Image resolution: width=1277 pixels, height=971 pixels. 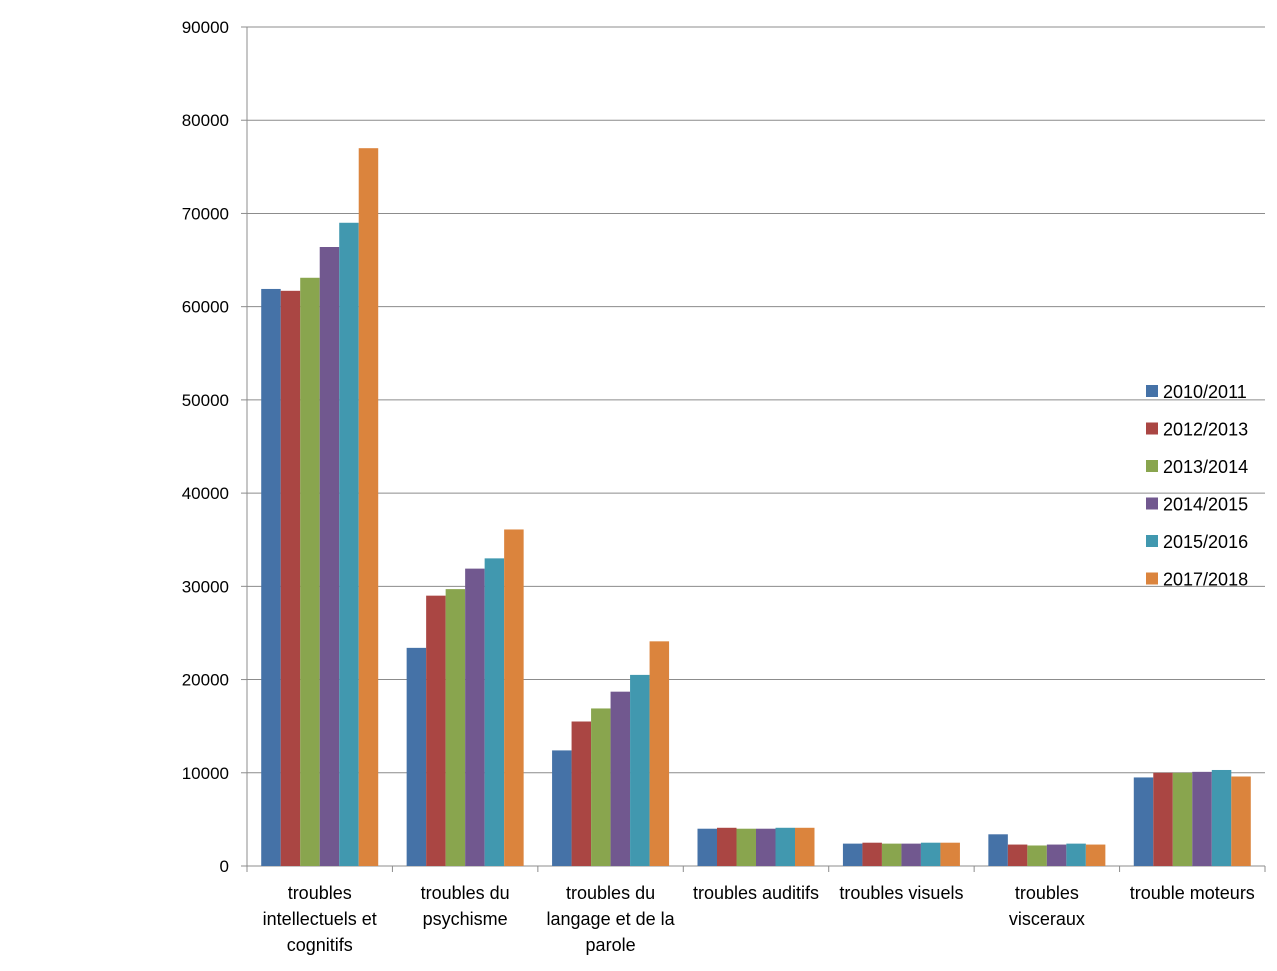 I want to click on y-tick-label: 80000, so click(x=205, y=120).